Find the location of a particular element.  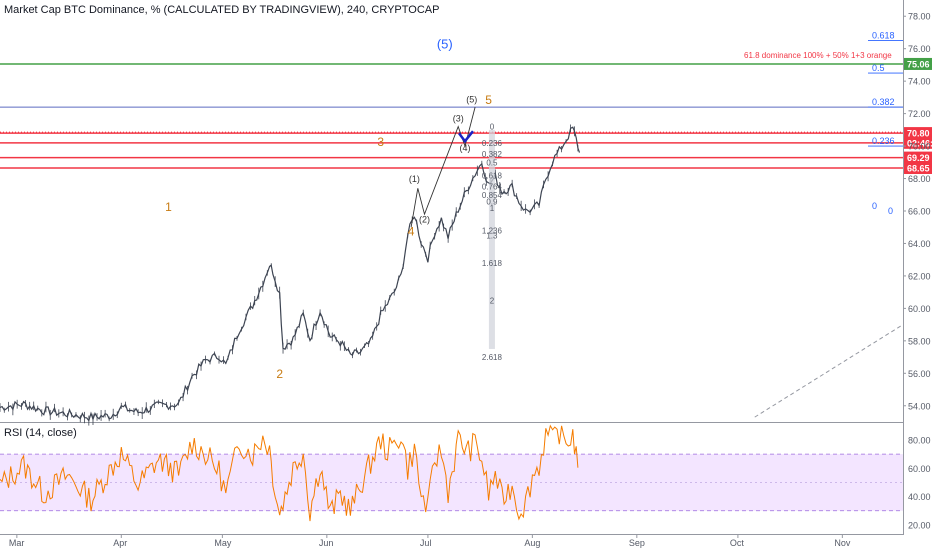

fib-mid-label: 1.3 is located at coordinates (492, 235).